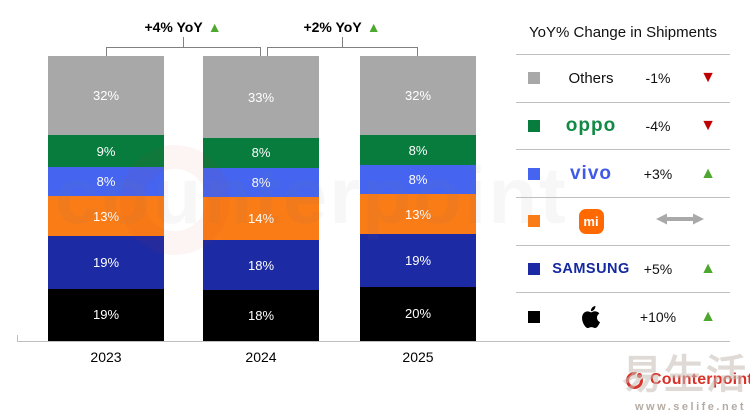 This screenshot has height=414, width=750. What do you see at coordinates (591, 78) in the screenshot?
I see `others-label: Others` at bounding box center [591, 78].